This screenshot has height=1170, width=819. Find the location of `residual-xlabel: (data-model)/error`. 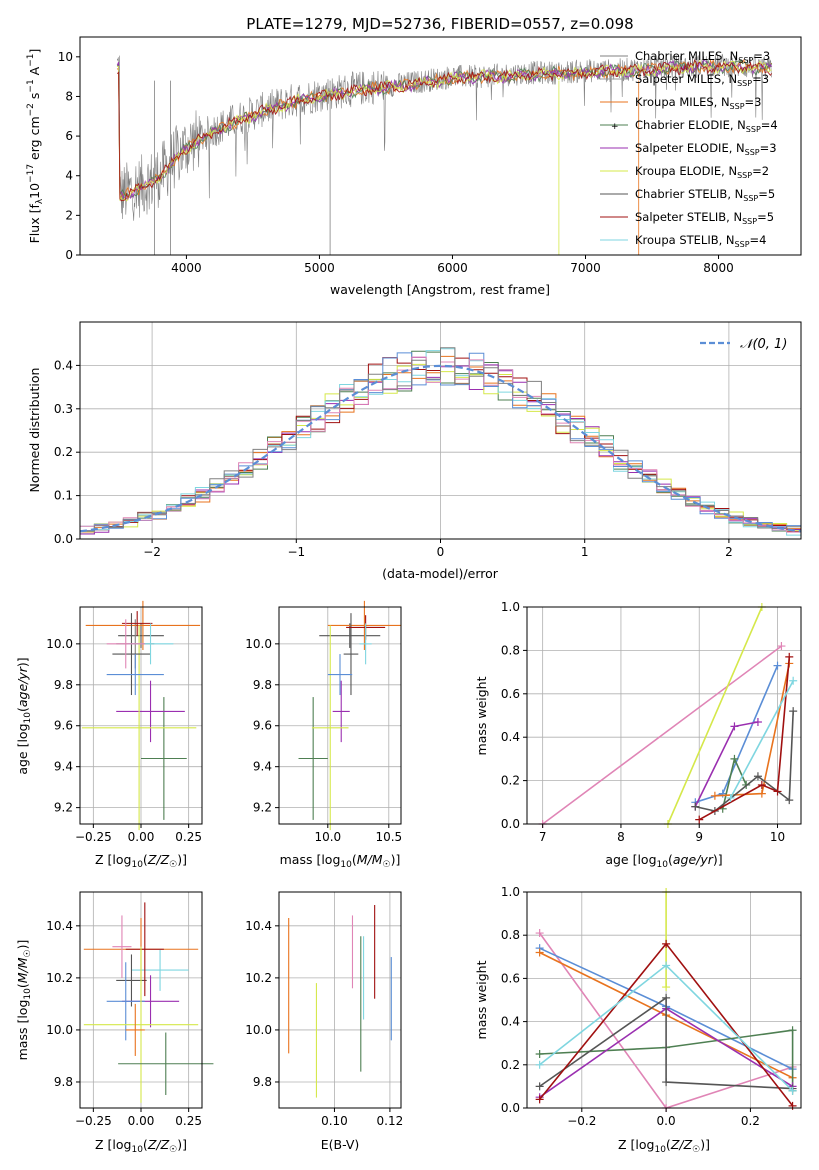

residual-xlabel: (data-model)/error is located at coordinates (440, 573).